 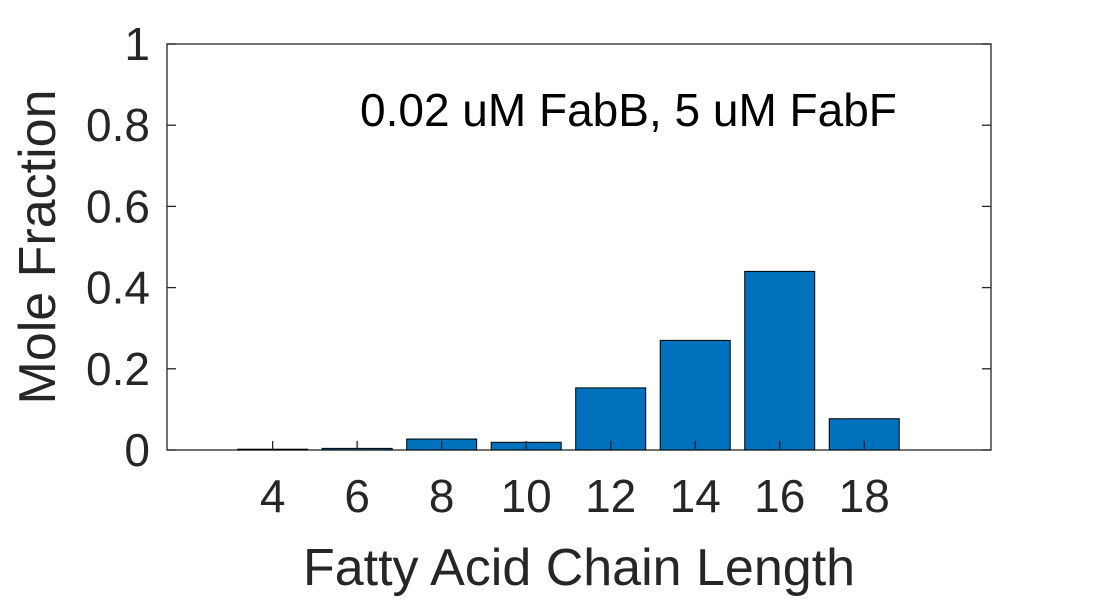 I want to click on y-axis-label: Mole Fraction, so click(x=38, y=247).